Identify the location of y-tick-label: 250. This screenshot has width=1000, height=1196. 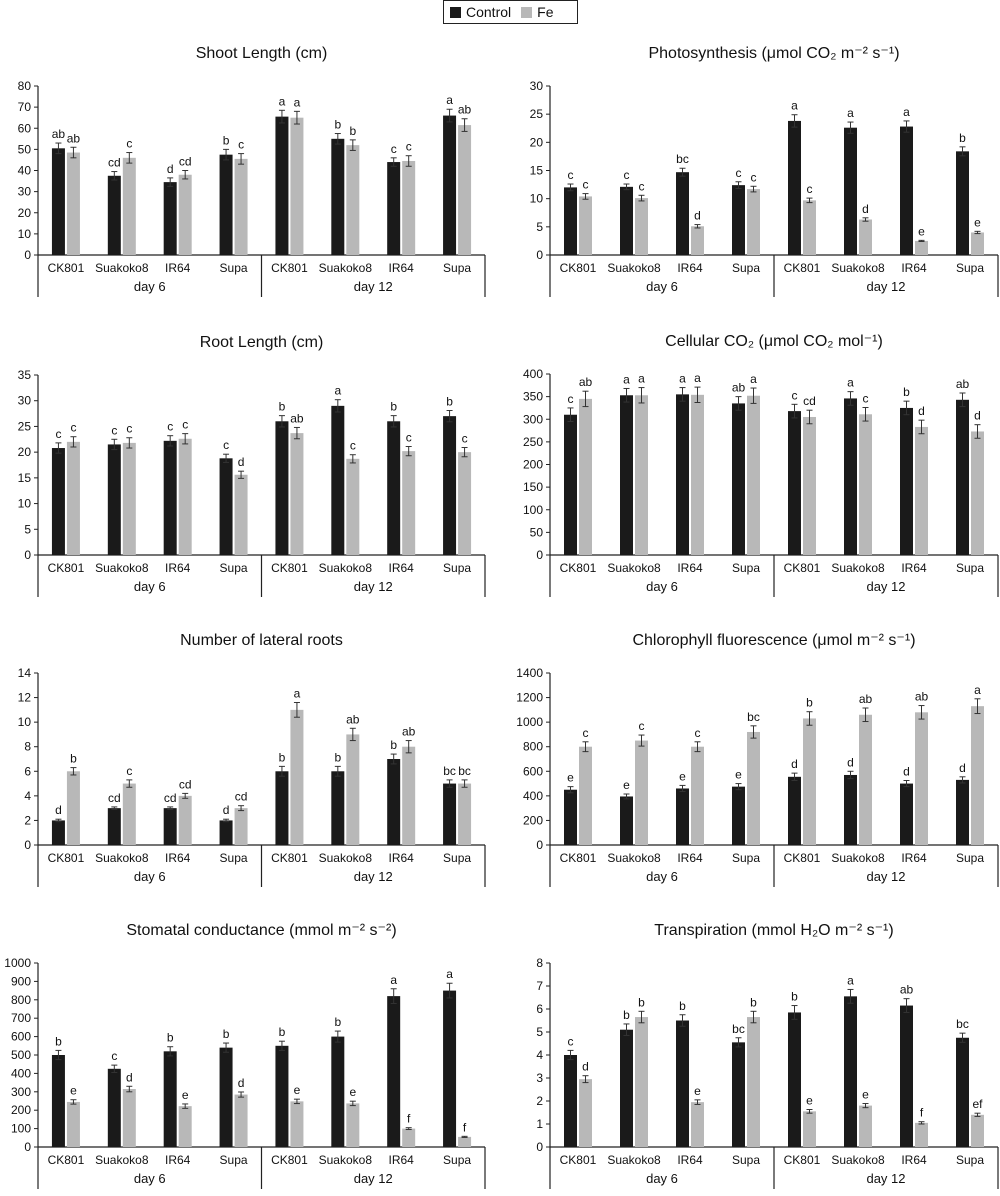
(533, 442).